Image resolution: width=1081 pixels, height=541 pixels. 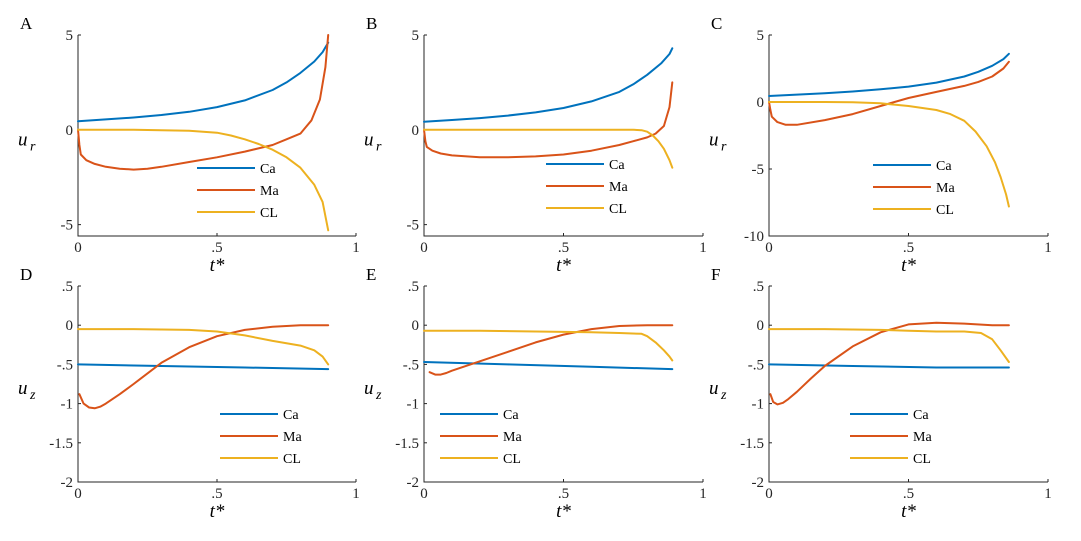 What do you see at coordinates (754, 237) in the screenshot?
I see `y-tick-label: -10` at bounding box center [754, 237].